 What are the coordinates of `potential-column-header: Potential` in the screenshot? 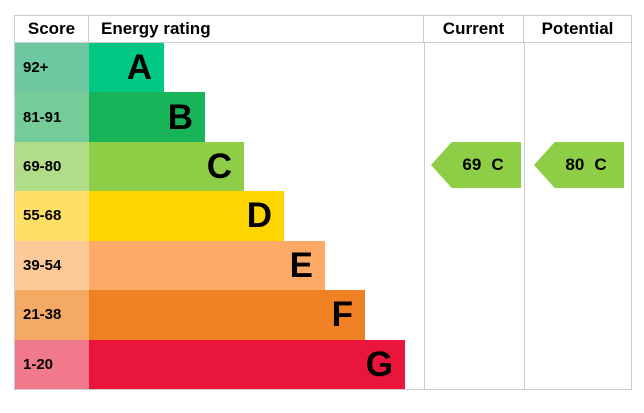 It's located at (577, 29).